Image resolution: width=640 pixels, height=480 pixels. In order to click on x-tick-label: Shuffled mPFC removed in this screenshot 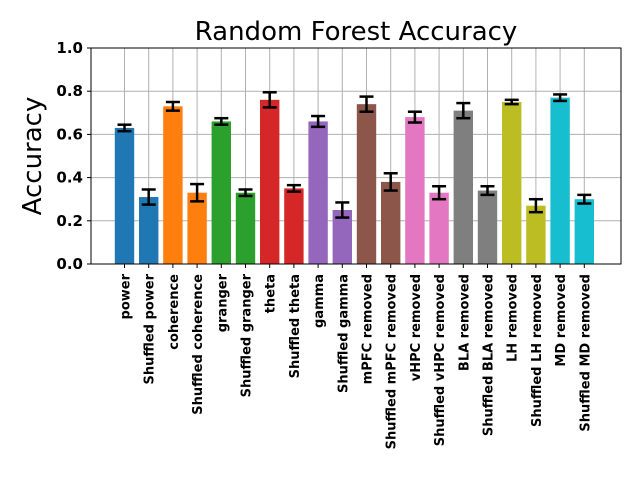, I will do `click(392, 361)`.